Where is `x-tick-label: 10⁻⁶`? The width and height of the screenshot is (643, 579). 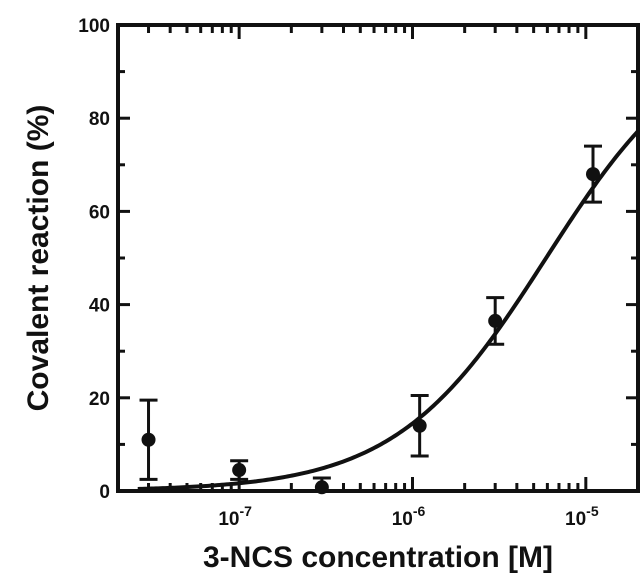
x-tick-label: 10⁻⁶ is located at coordinates (409, 516).